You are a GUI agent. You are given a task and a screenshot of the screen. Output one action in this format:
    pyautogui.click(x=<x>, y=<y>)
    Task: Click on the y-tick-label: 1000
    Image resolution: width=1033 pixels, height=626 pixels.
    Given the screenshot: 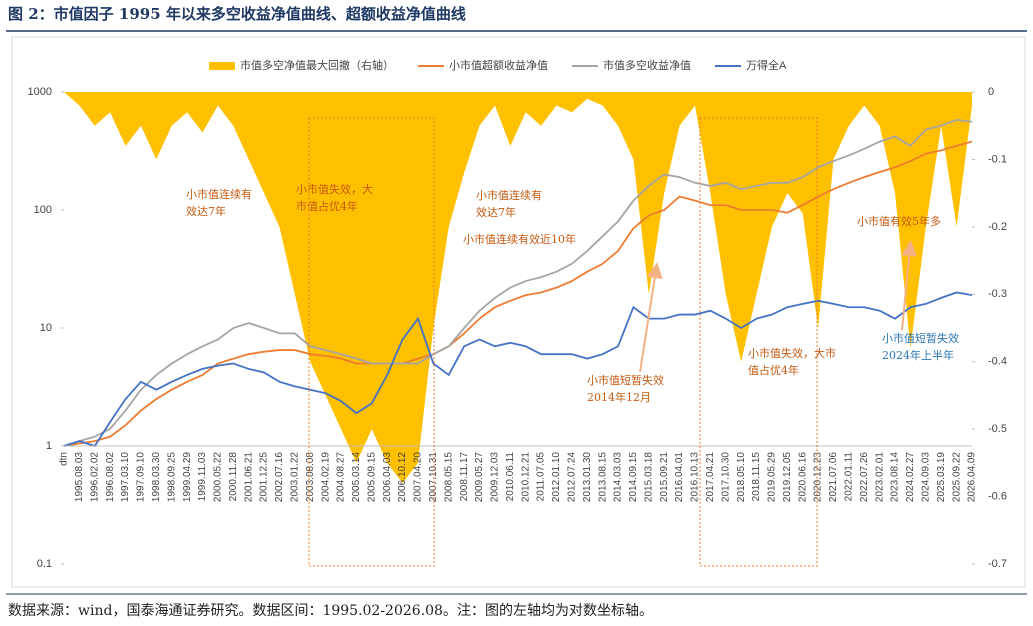 What is the action you would take?
    pyautogui.click(x=40, y=92)
    